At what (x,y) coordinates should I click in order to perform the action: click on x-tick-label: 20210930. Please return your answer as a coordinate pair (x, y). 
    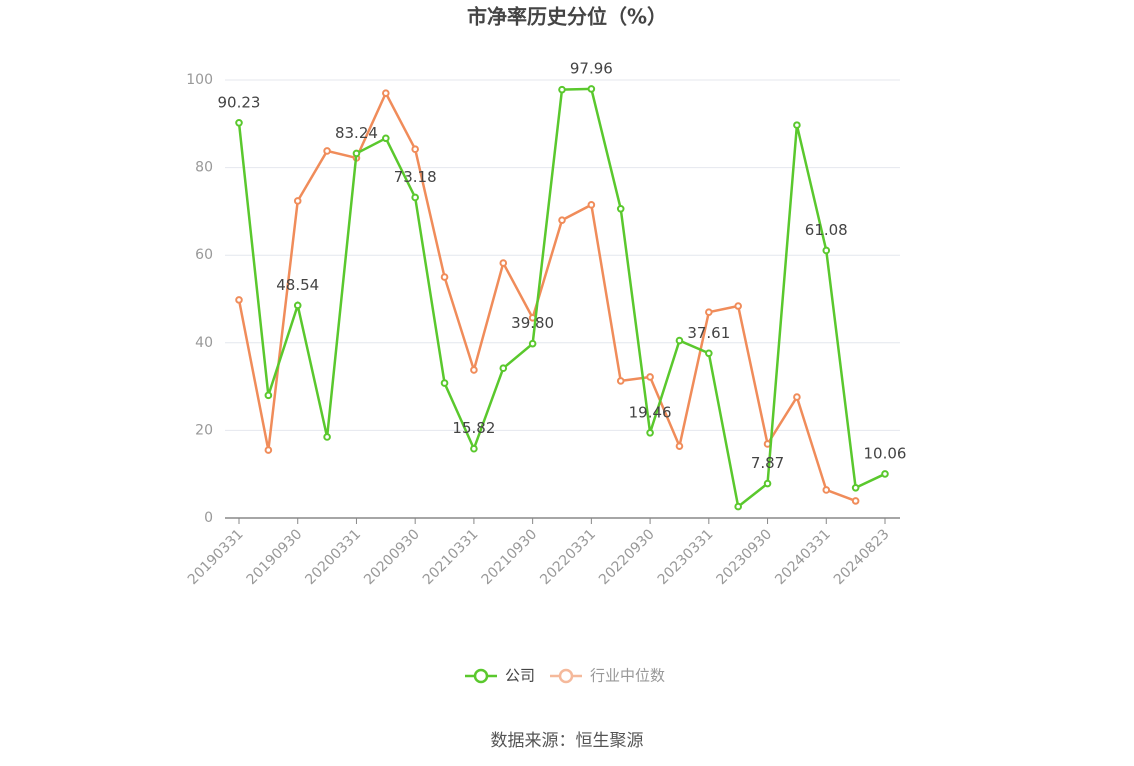
    Looking at the image, I should click on (510, 557).